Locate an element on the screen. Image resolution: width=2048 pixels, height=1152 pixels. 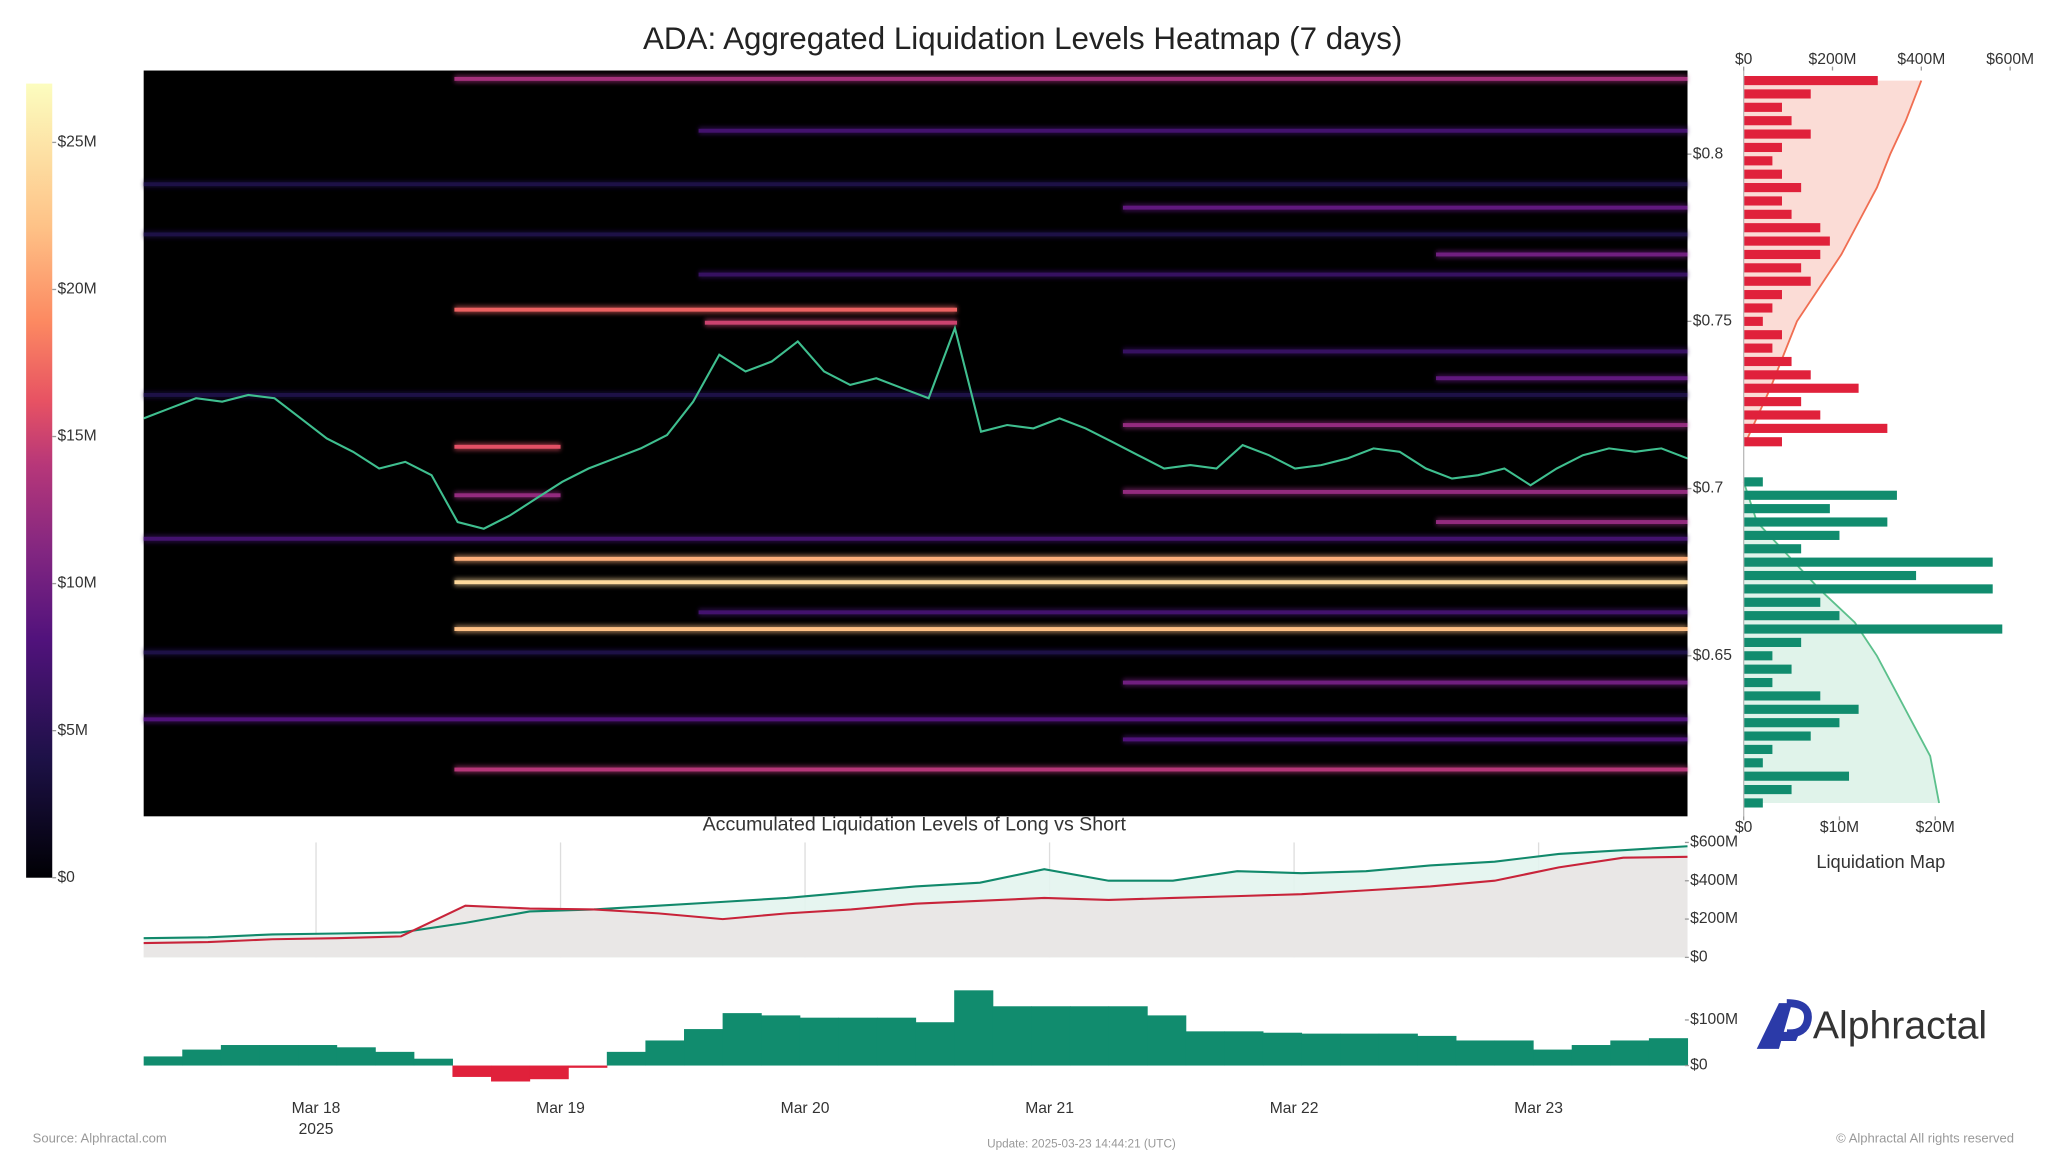
y-tick-label: $100M is located at coordinates (1714, 1019).